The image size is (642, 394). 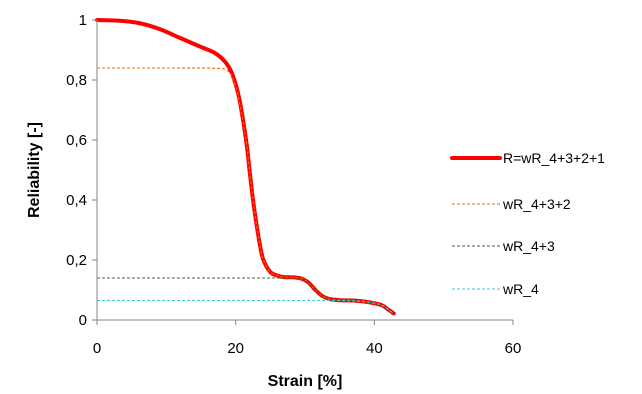 What do you see at coordinates (536, 204) in the screenshot?
I see `legend-label: wR_4+3+2` at bounding box center [536, 204].